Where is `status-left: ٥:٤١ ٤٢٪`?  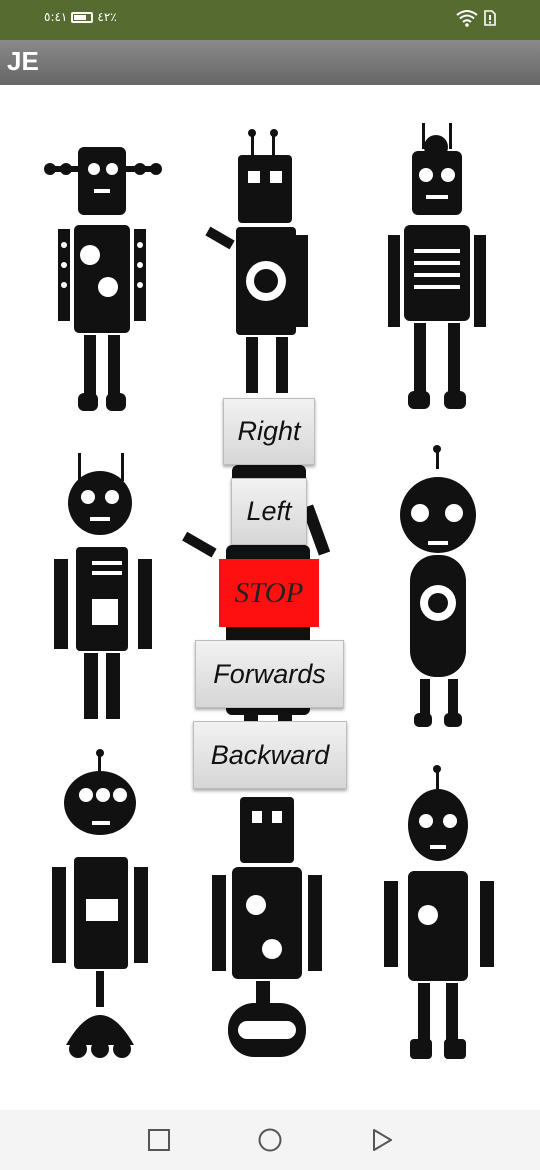 status-left: ٥:٤١ ٤٢٪ is located at coordinates (80, 17).